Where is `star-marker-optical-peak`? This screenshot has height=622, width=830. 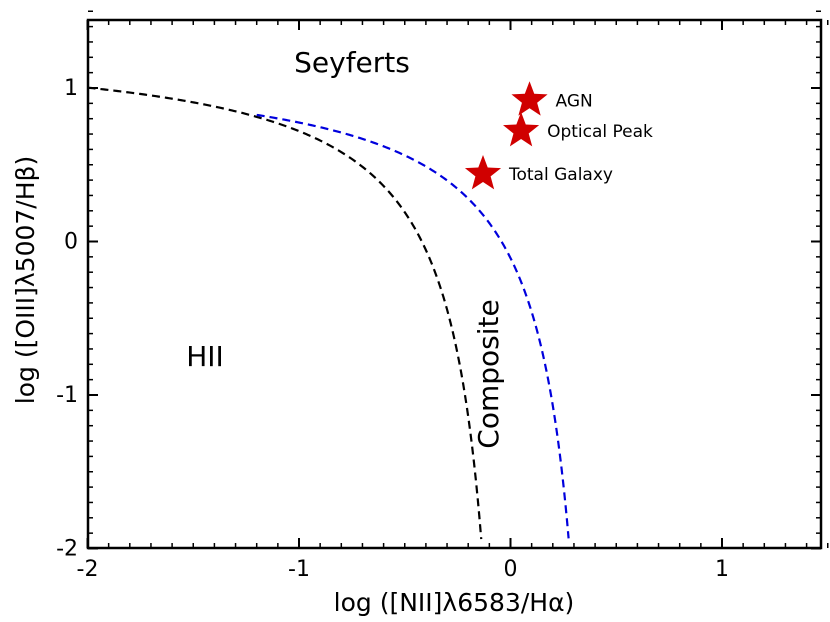
star-marker-optical-peak is located at coordinates (521, 129).